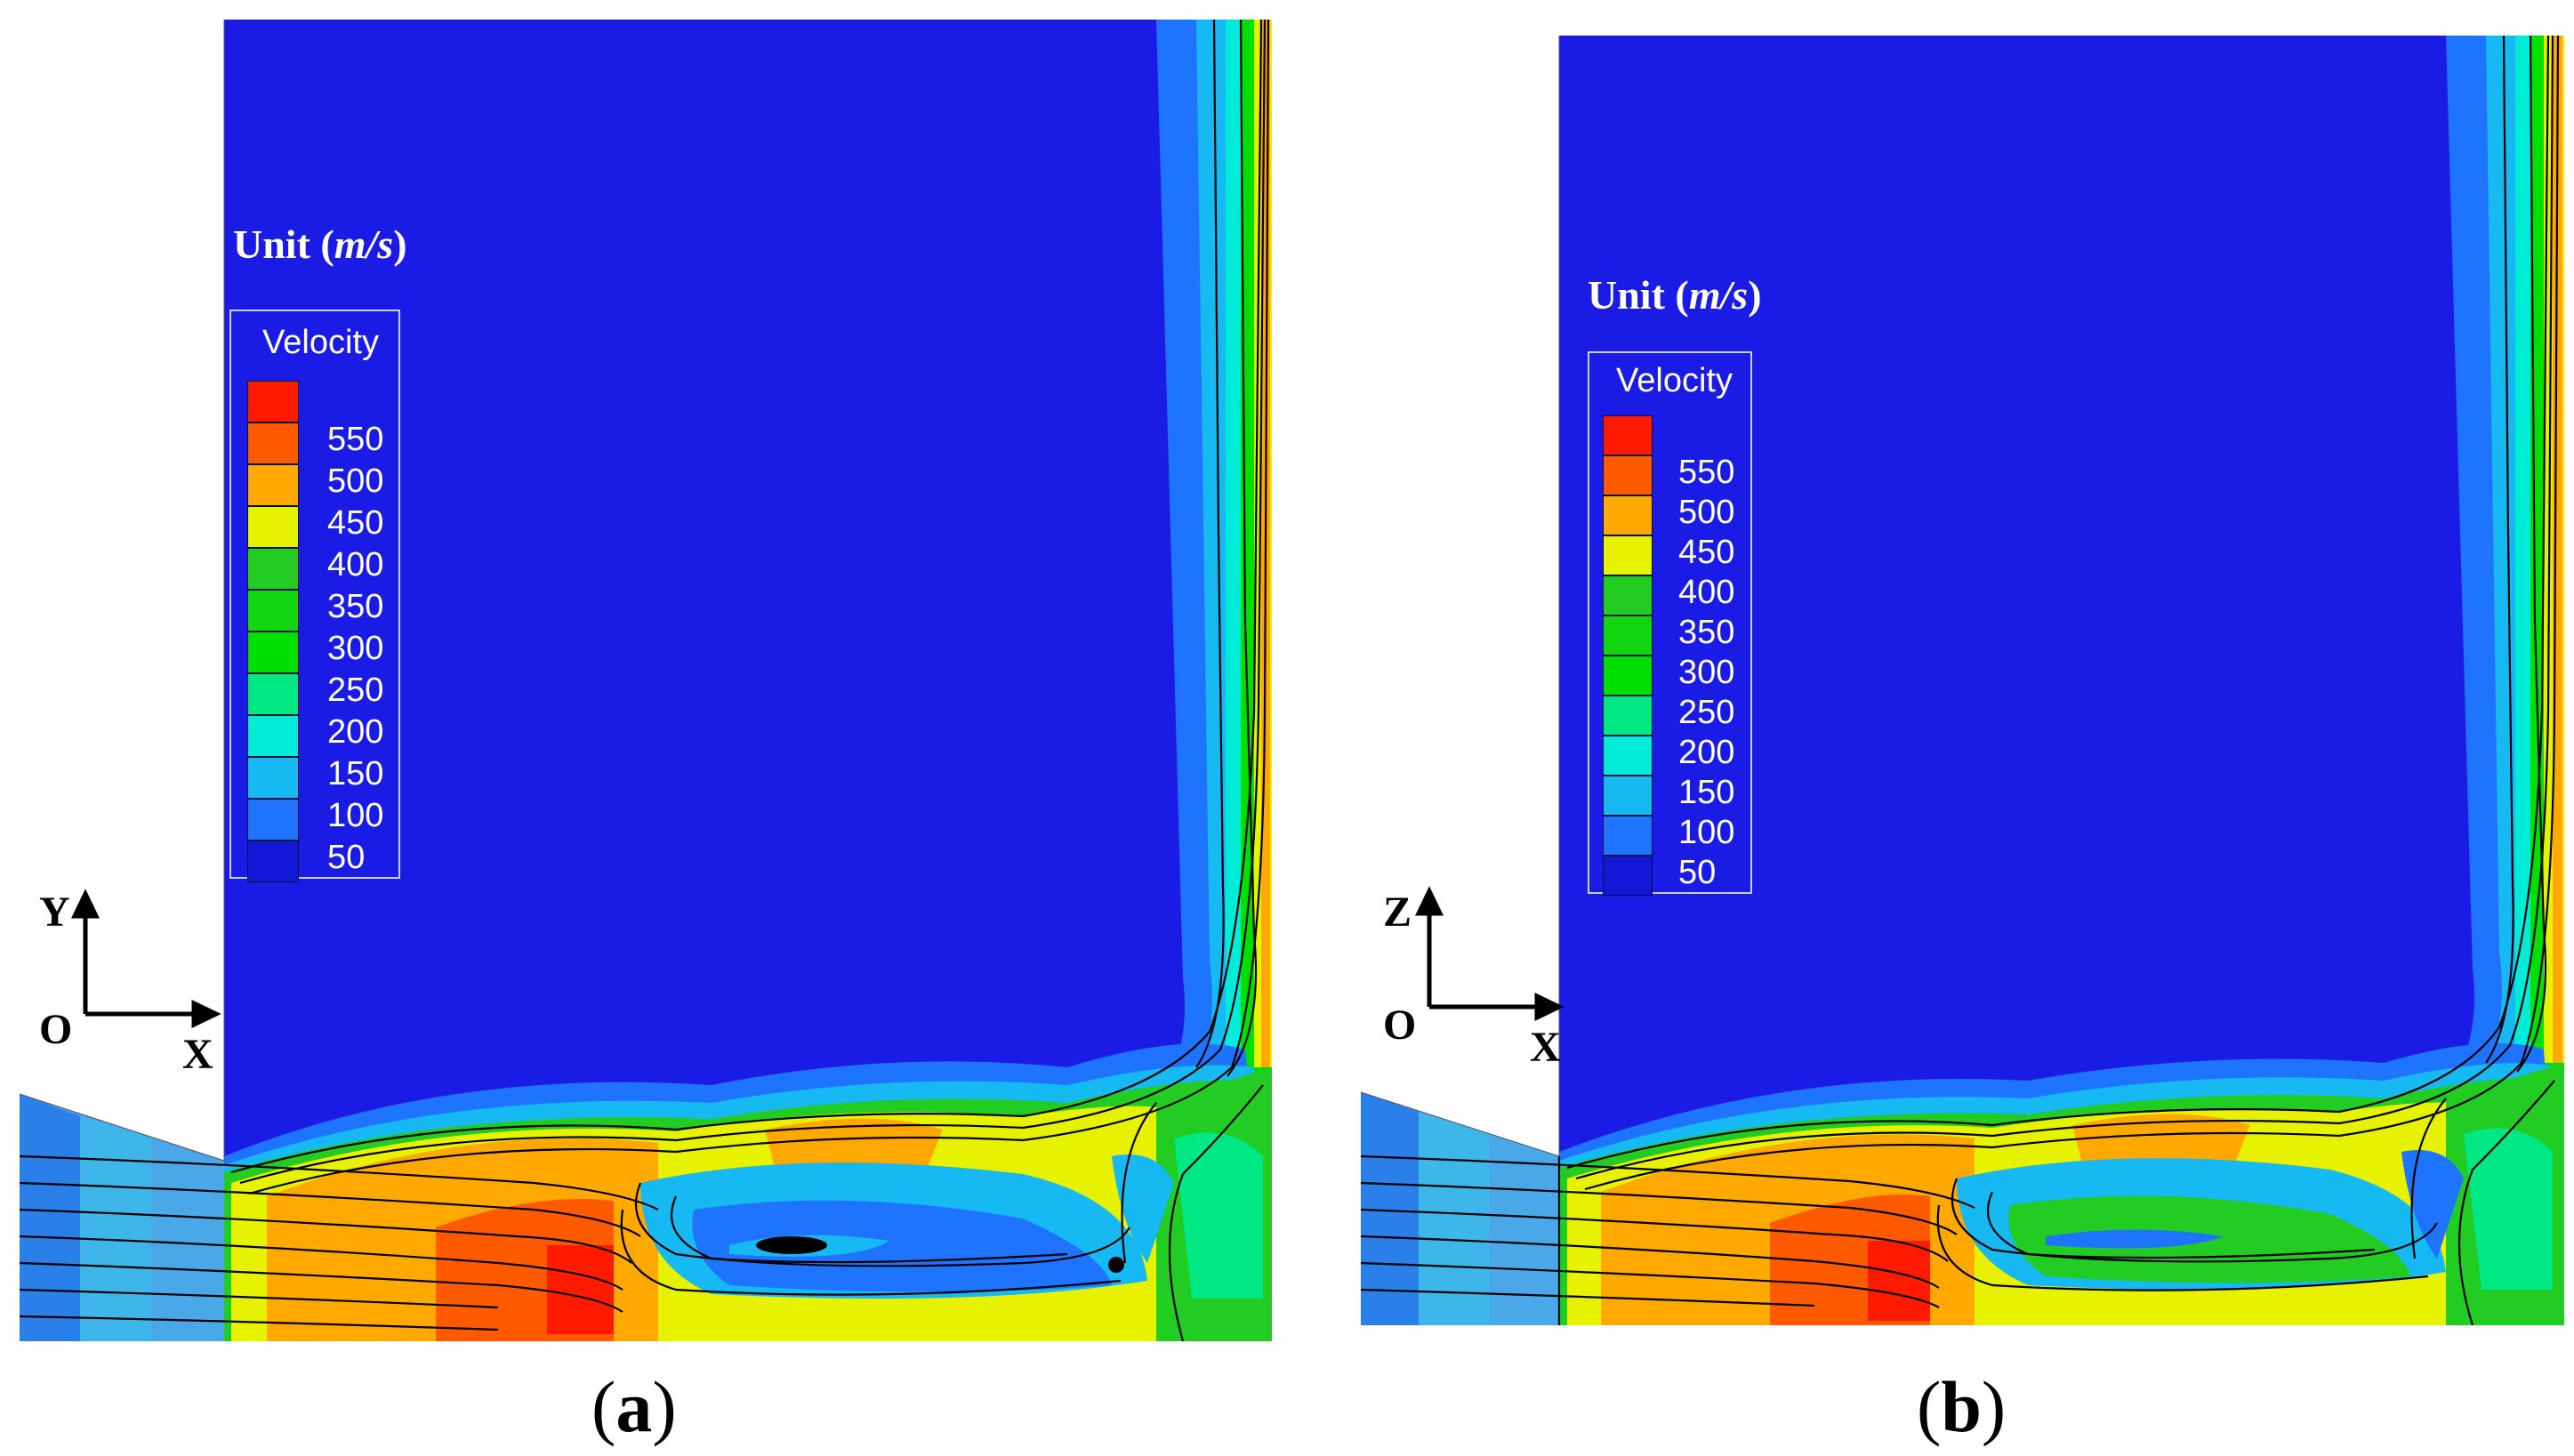 This screenshot has width=2574, height=1456. What do you see at coordinates (1400, 1025) in the screenshot?
I see `axis-label-origin-b: O` at bounding box center [1400, 1025].